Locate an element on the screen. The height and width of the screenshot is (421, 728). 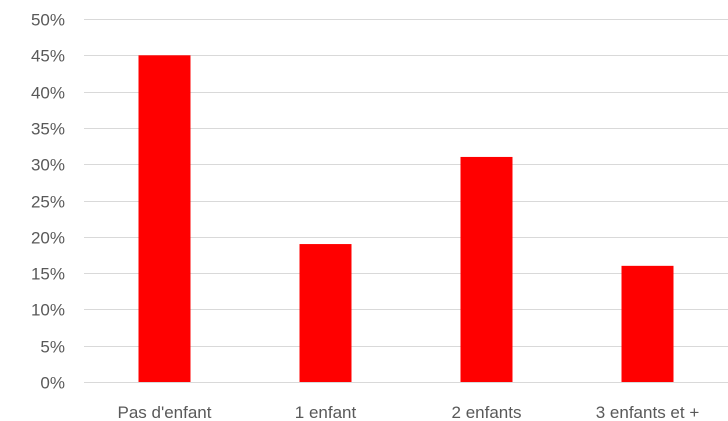
y-tick-label: 40% is located at coordinates (48, 93).